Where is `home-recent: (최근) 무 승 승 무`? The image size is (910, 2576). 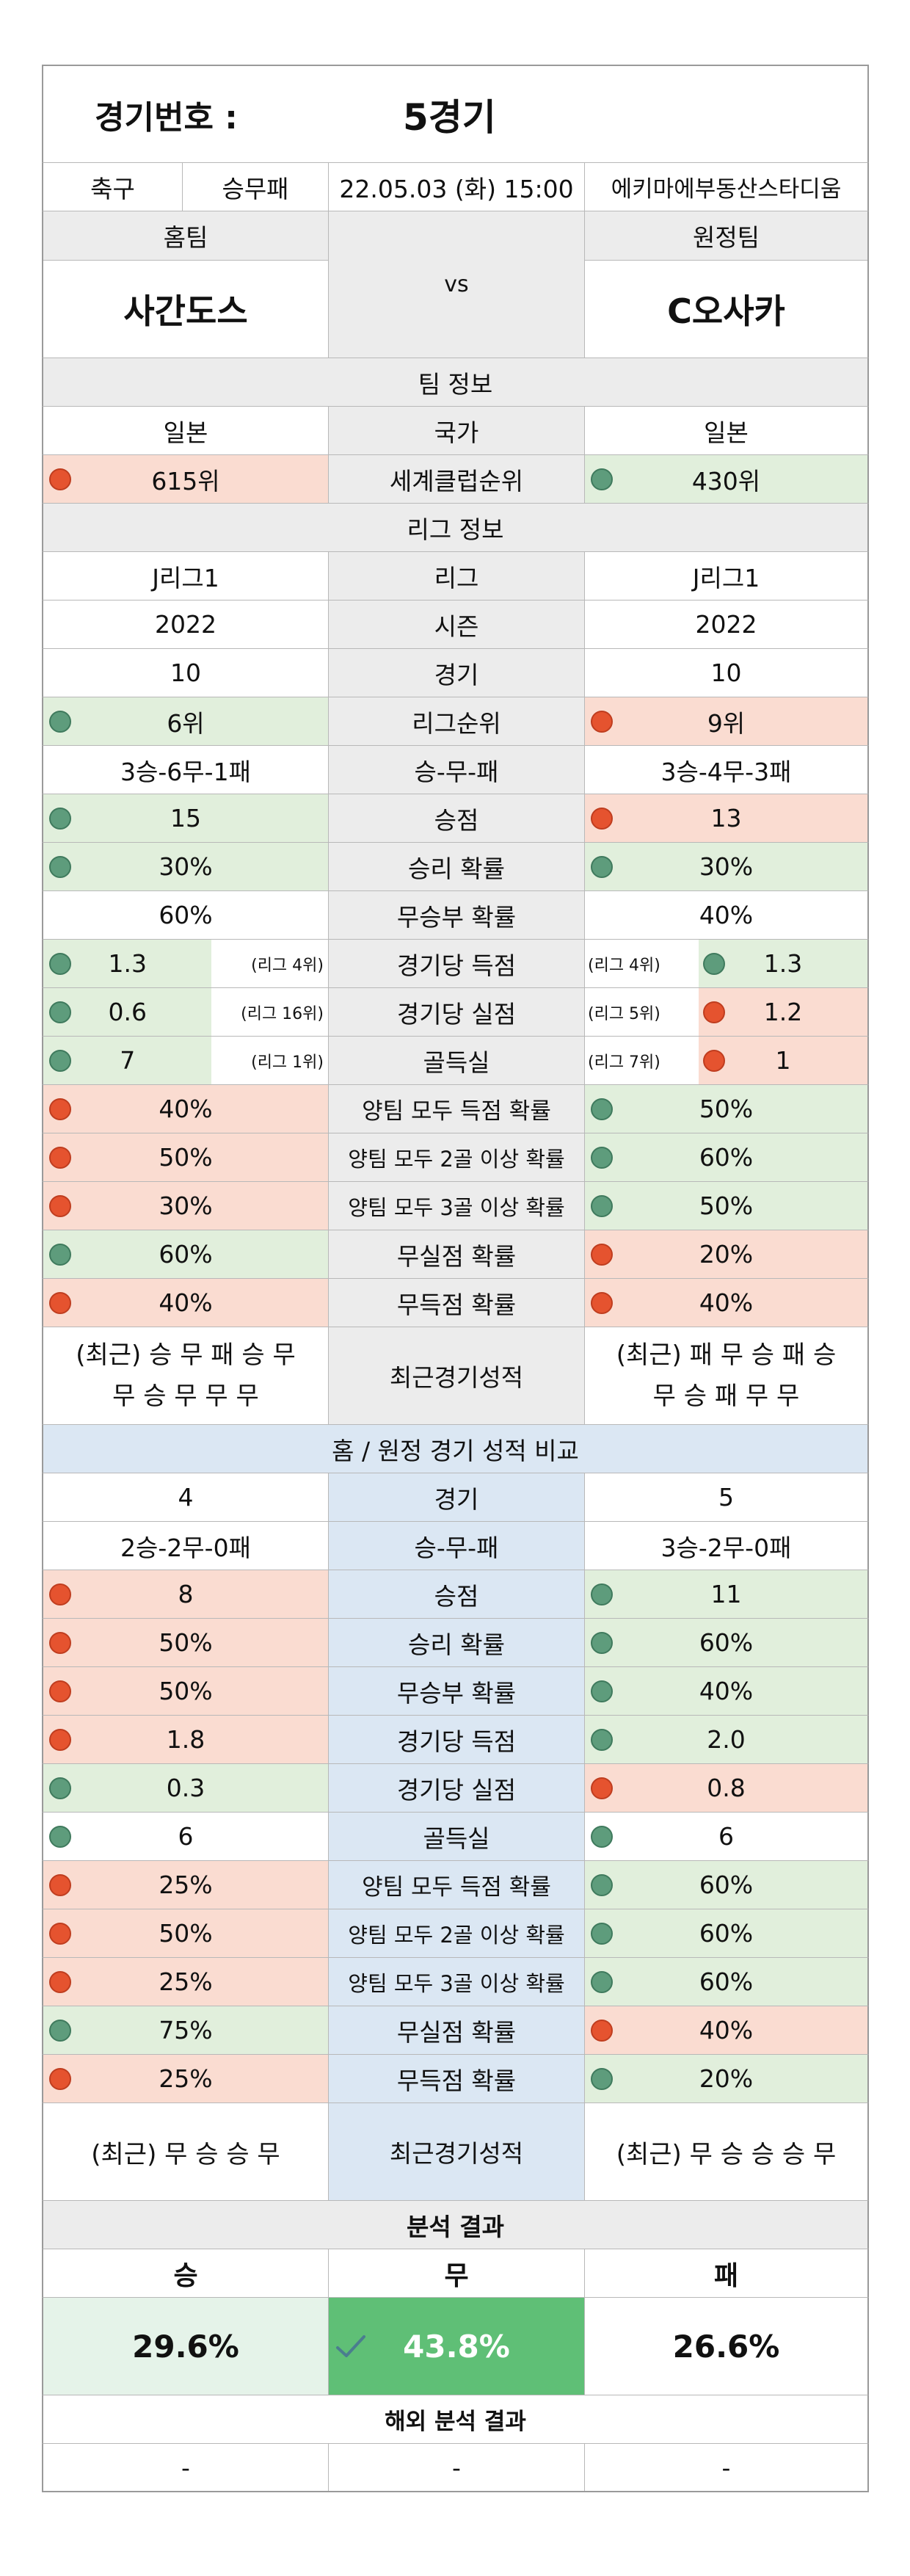 home-recent: (최근) 무 승 승 무 is located at coordinates (186, 2152).